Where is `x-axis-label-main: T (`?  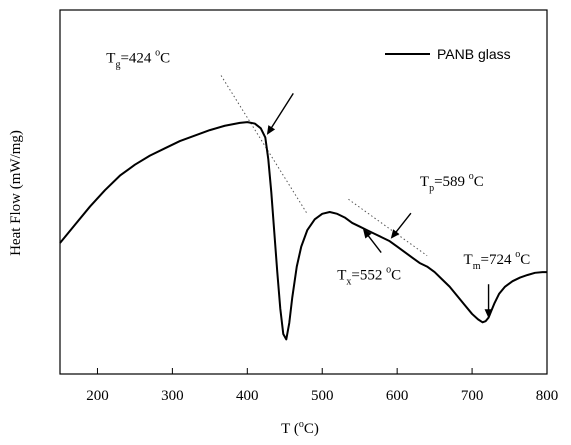 x-axis-label-main: T ( is located at coordinates (290, 429).